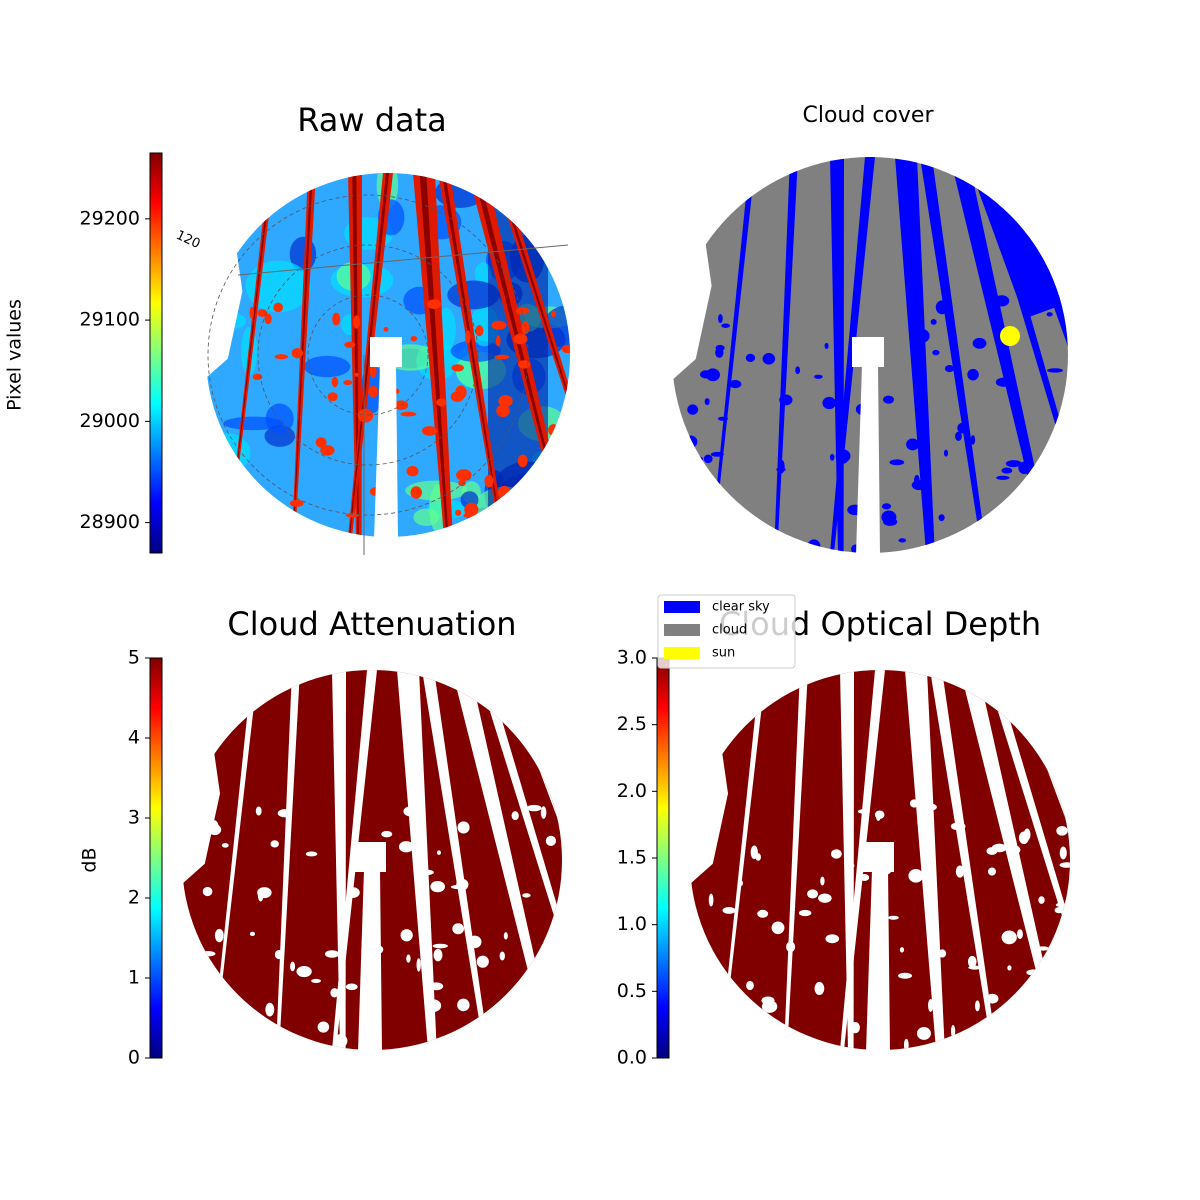 This screenshot has width=1200, height=1200. Describe the element at coordinates (880, 860) in the screenshot. I see `sky-image` at that location.